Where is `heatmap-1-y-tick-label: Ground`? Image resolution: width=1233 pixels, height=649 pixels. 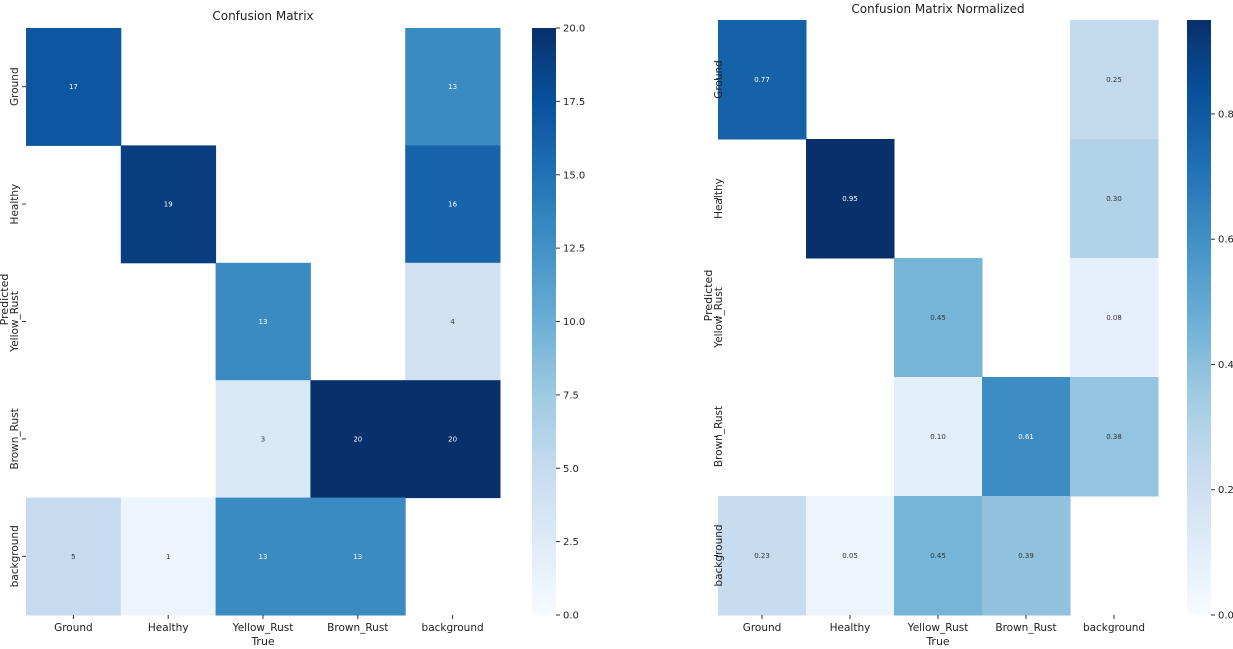 heatmap-1-y-tick-label: Ground is located at coordinates (15, 86).